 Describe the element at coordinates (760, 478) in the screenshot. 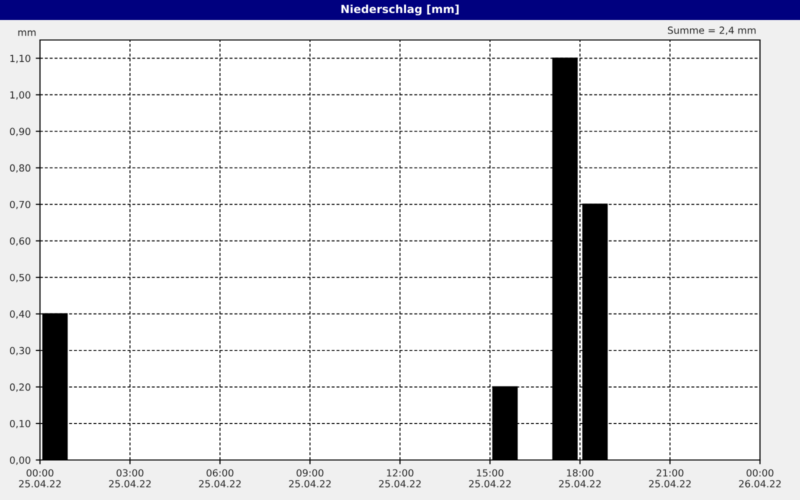

I see `x-tick-label: 00:00 26.04.22` at that location.